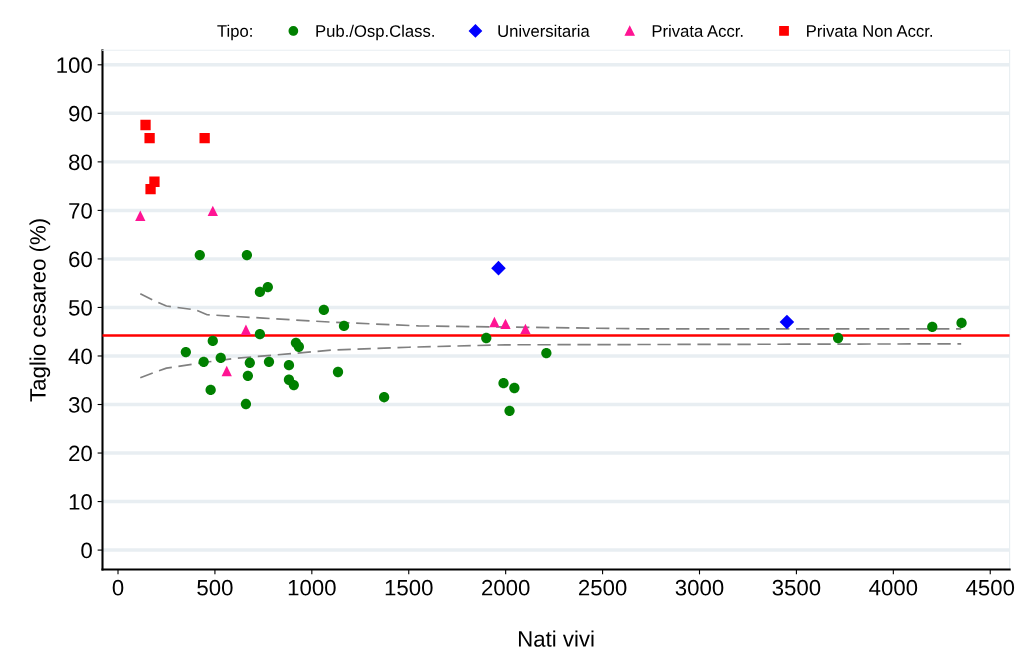 The width and height of the screenshot is (1025, 670). I want to click on y-tick-label: 0, so click(86, 550).